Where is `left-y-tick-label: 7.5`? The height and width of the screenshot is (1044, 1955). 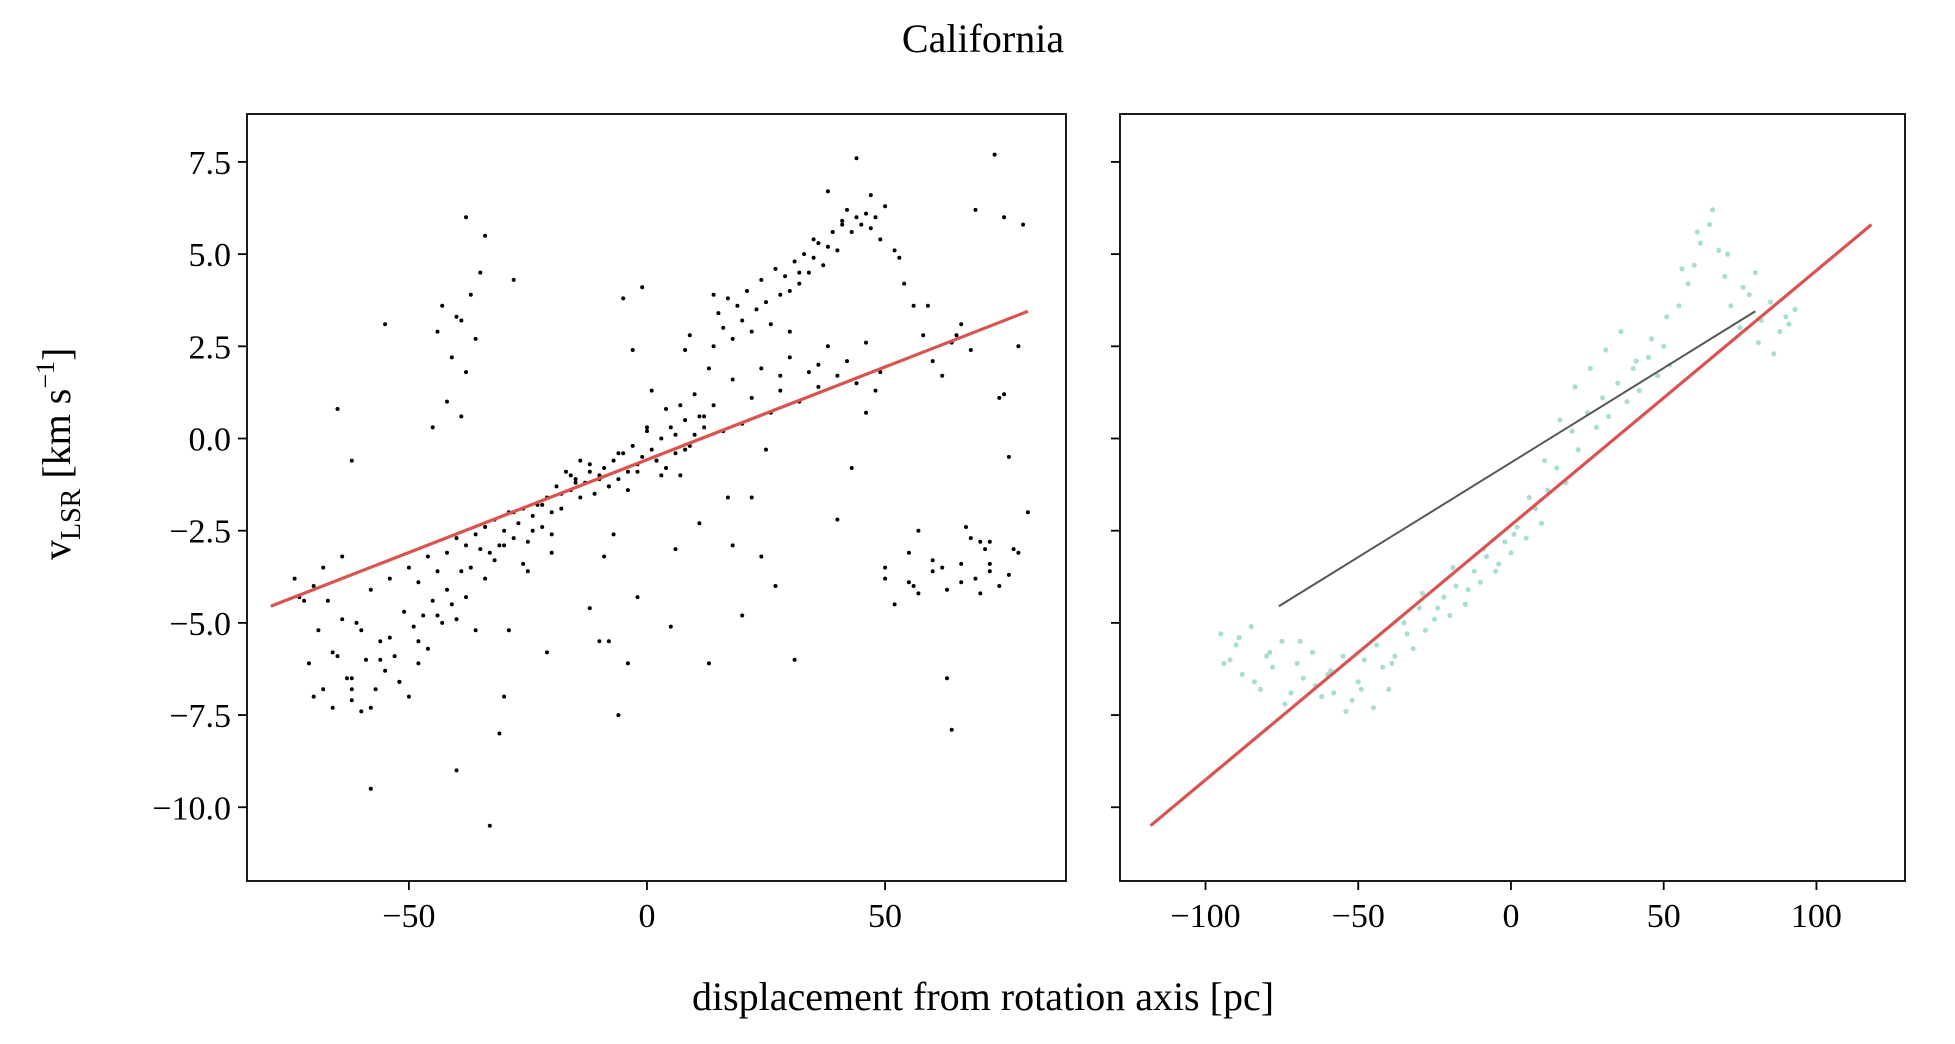 left-y-tick-label: 7.5 is located at coordinates (210, 163).